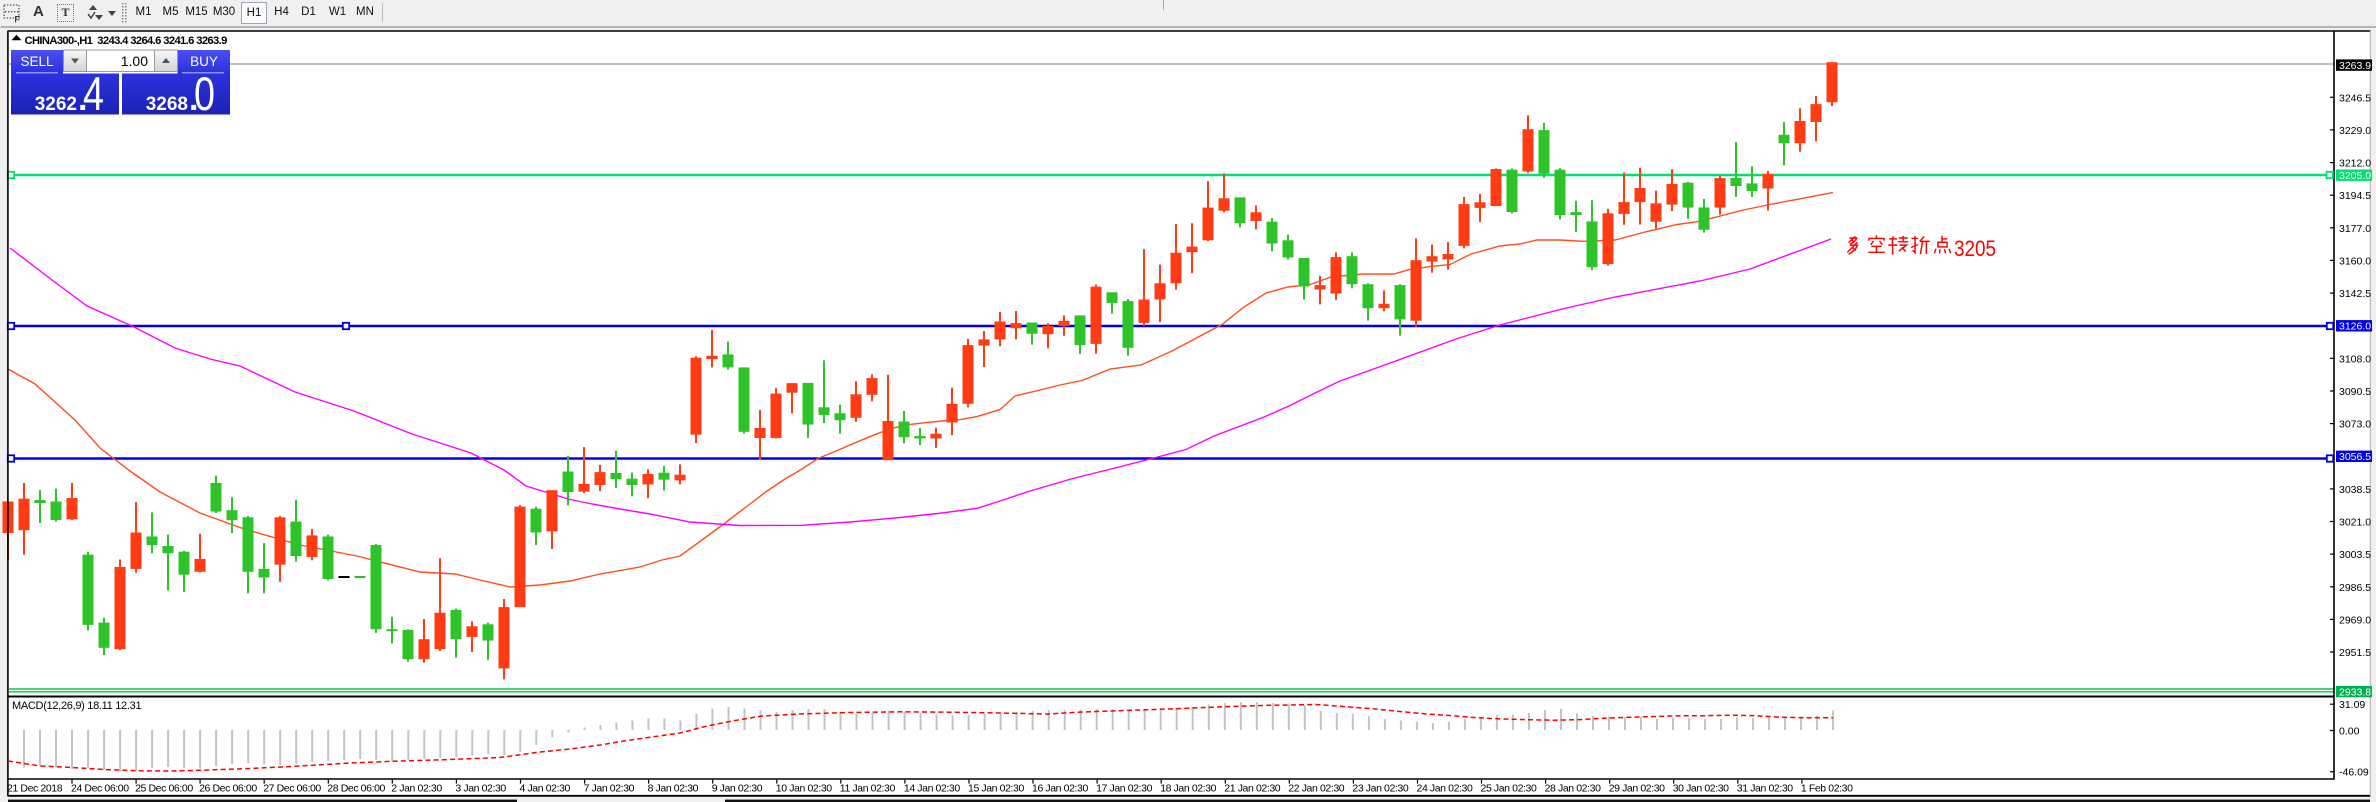 The height and width of the screenshot is (802, 2376). I want to click on svg-text: 29 Jan 02:30, so click(1637, 789).